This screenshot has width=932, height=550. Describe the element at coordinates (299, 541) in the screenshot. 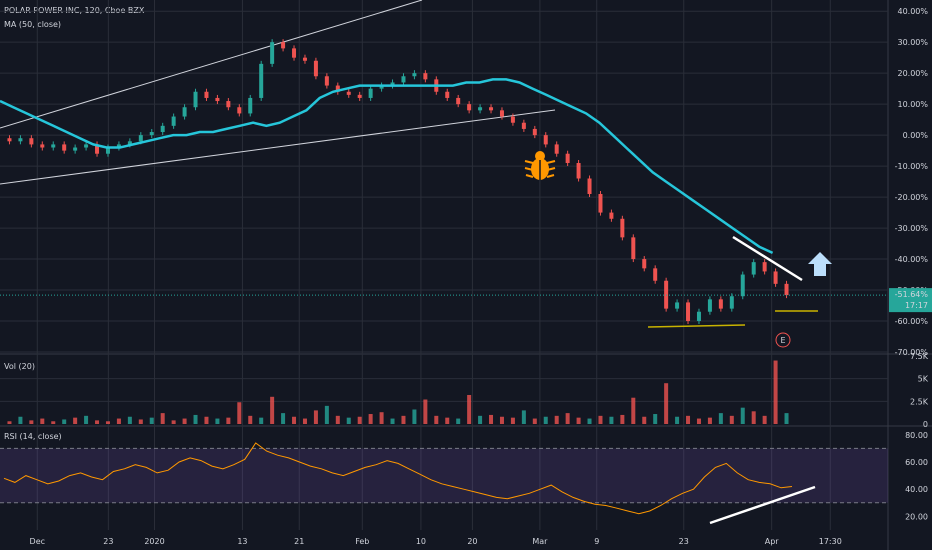

I see `x-tick-label: 21` at that location.